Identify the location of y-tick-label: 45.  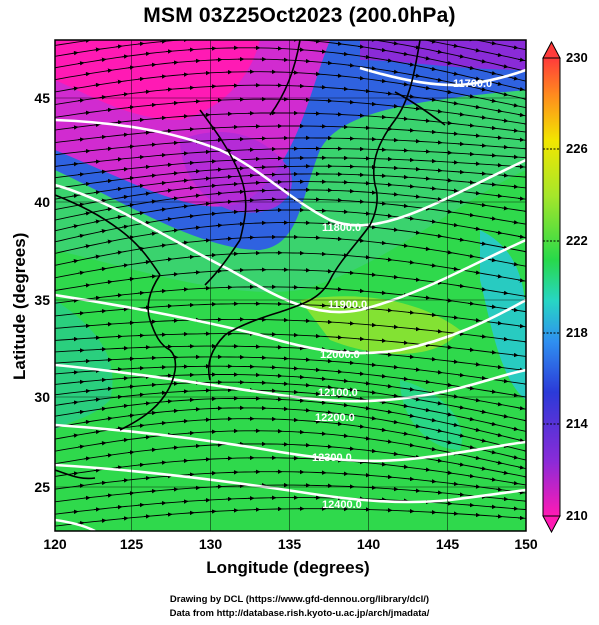
(42, 98).